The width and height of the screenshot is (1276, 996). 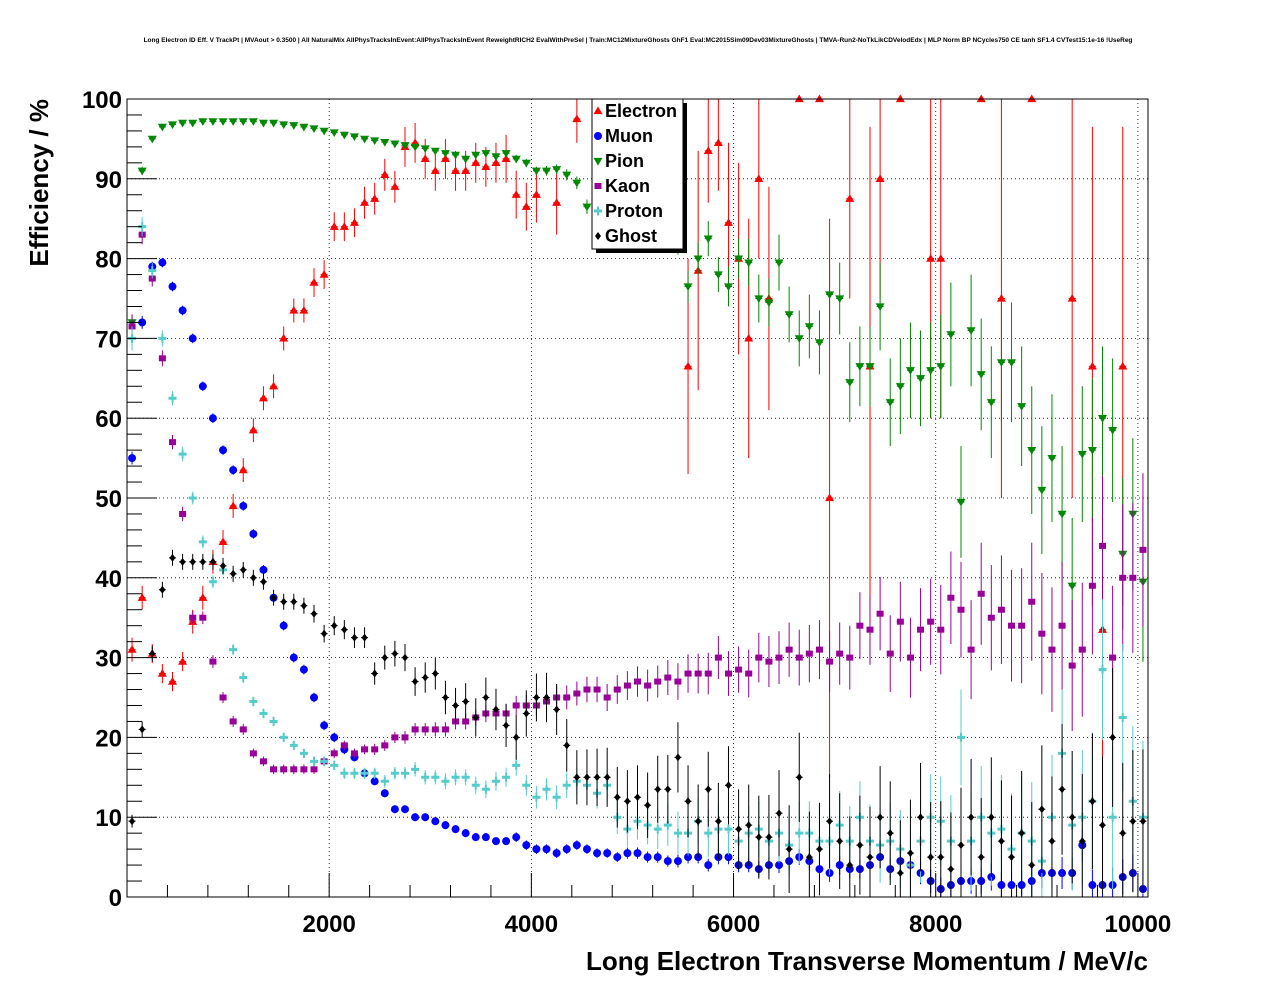 What do you see at coordinates (108, 499) in the screenshot?
I see `y-tick-label: 50` at bounding box center [108, 499].